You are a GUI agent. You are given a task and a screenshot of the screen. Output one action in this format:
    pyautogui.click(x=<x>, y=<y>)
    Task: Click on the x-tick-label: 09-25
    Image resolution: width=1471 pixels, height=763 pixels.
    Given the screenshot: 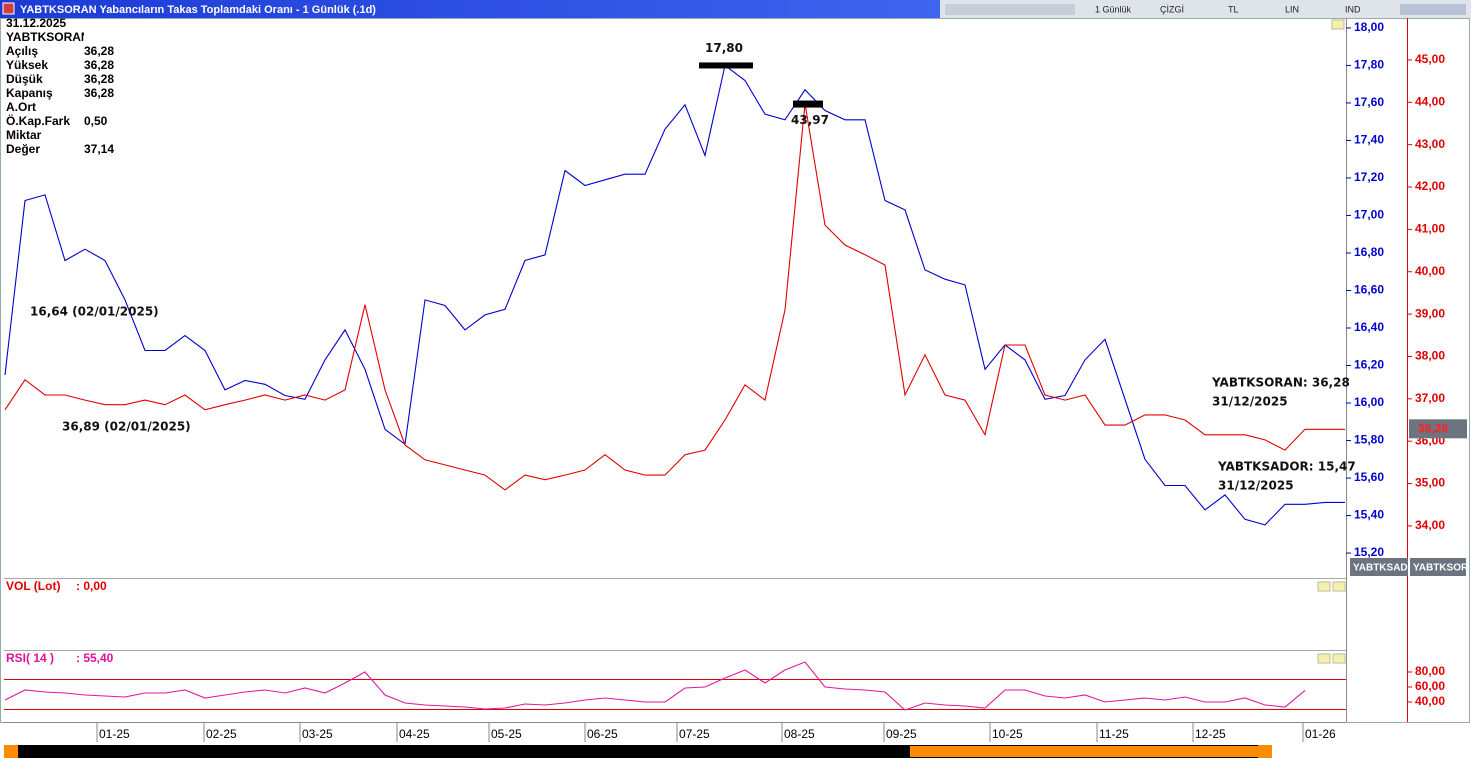 What is the action you would take?
    pyautogui.click(x=901, y=734)
    